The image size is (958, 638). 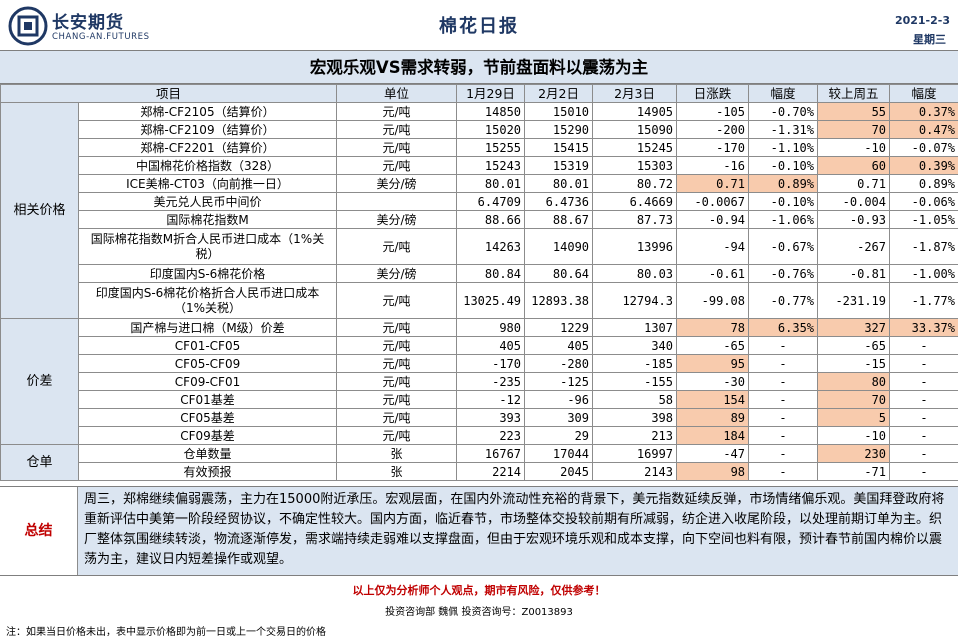 What do you see at coordinates (783, 129) in the screenshot?
I see `cell-pct: -1.31%` at bounding box center [783, 129].